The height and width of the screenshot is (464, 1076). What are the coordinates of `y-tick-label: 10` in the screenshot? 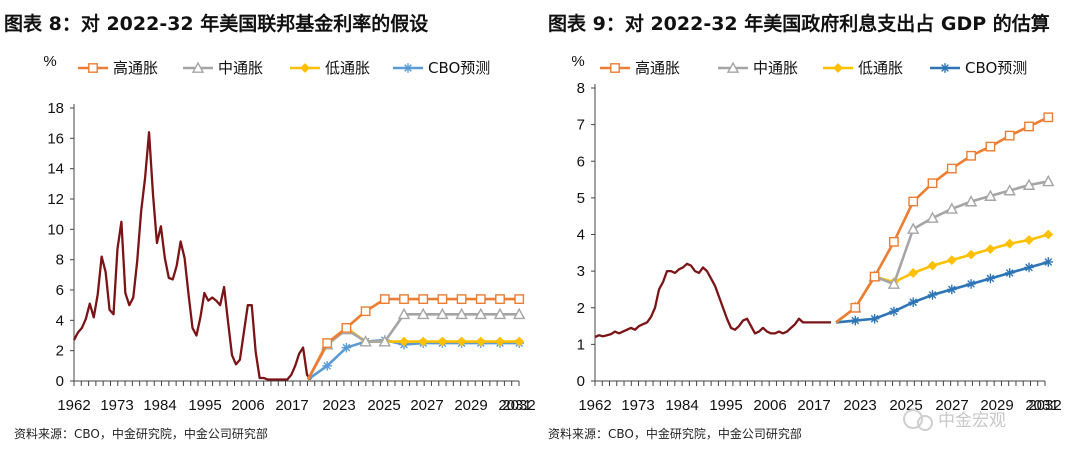 It's located at (55, 229).